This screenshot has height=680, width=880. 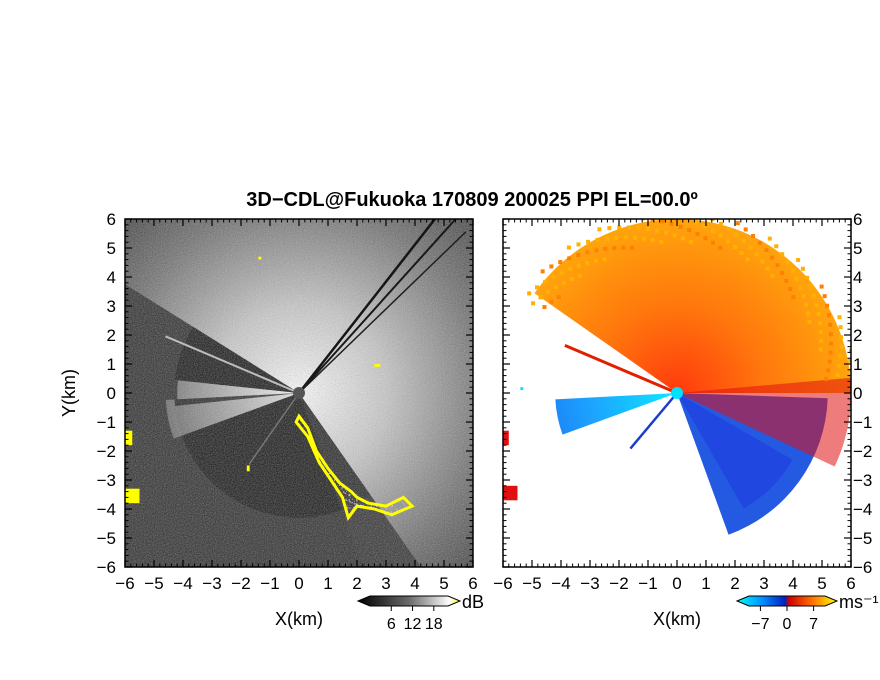 What do you see at coordinates (111, 219) in the screenshot?
I see `y-tick-label: 6` at bounding box center [111, 219].